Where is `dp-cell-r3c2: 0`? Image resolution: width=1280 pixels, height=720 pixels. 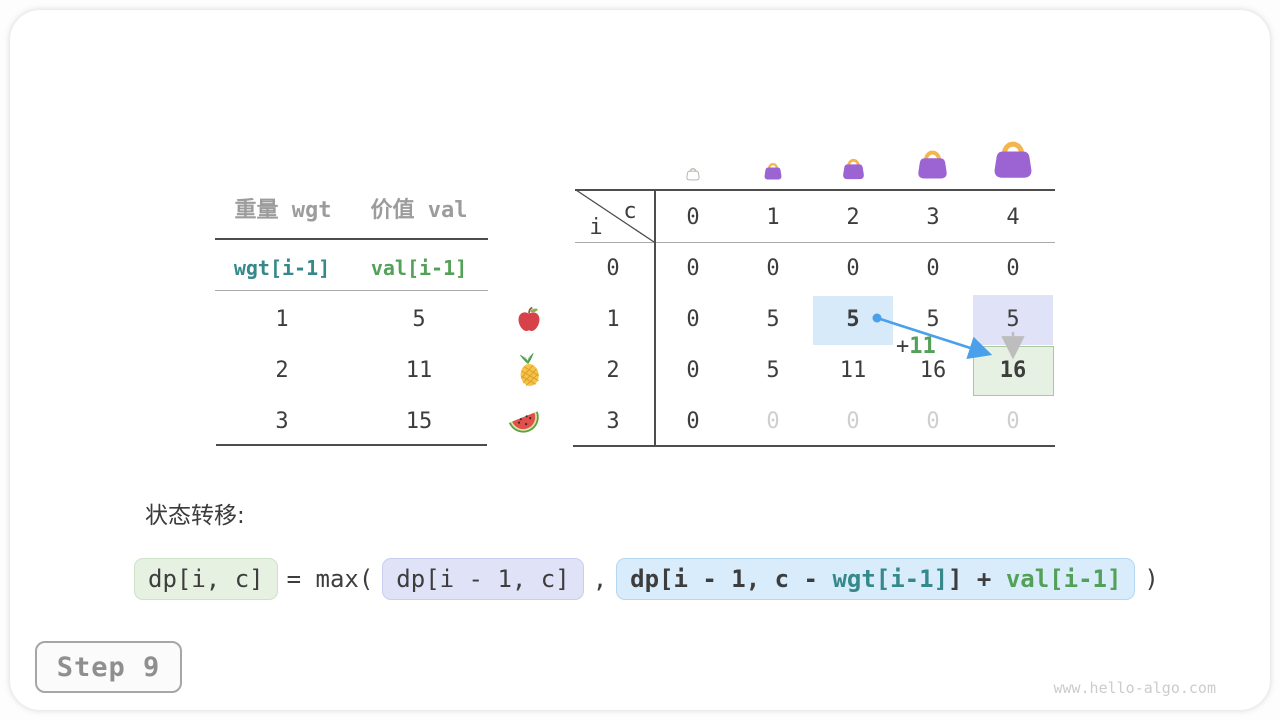
dp-cell-r3c2: 0 is located at coordinates (853, 421).